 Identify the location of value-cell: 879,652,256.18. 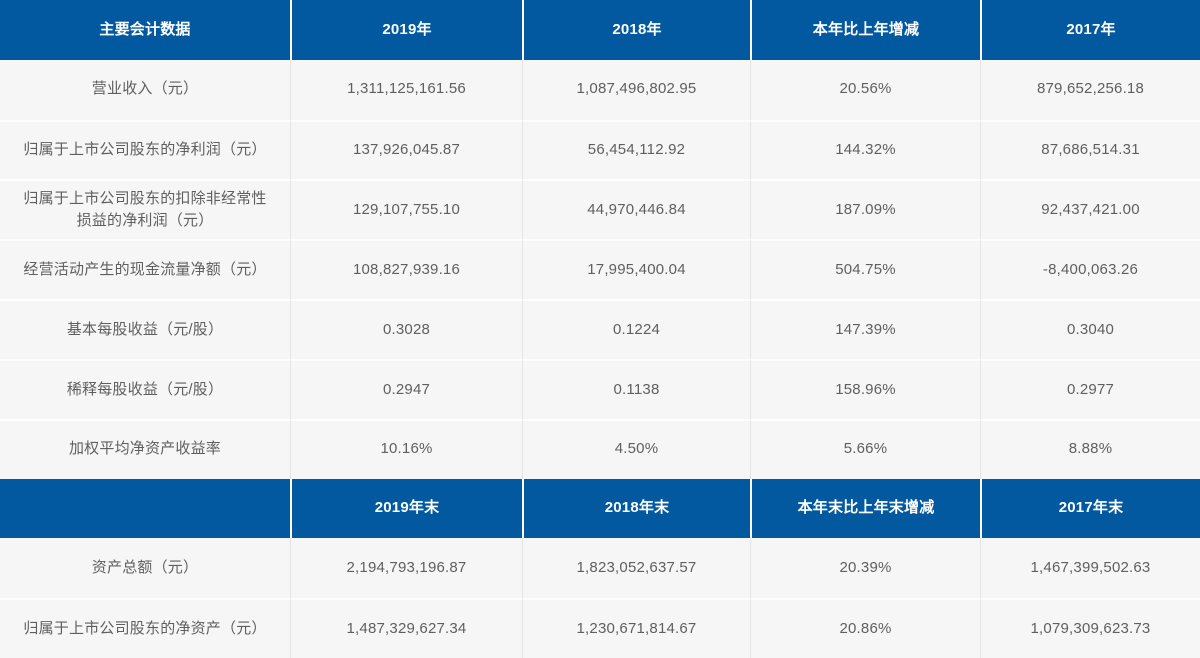
(1090, 89).